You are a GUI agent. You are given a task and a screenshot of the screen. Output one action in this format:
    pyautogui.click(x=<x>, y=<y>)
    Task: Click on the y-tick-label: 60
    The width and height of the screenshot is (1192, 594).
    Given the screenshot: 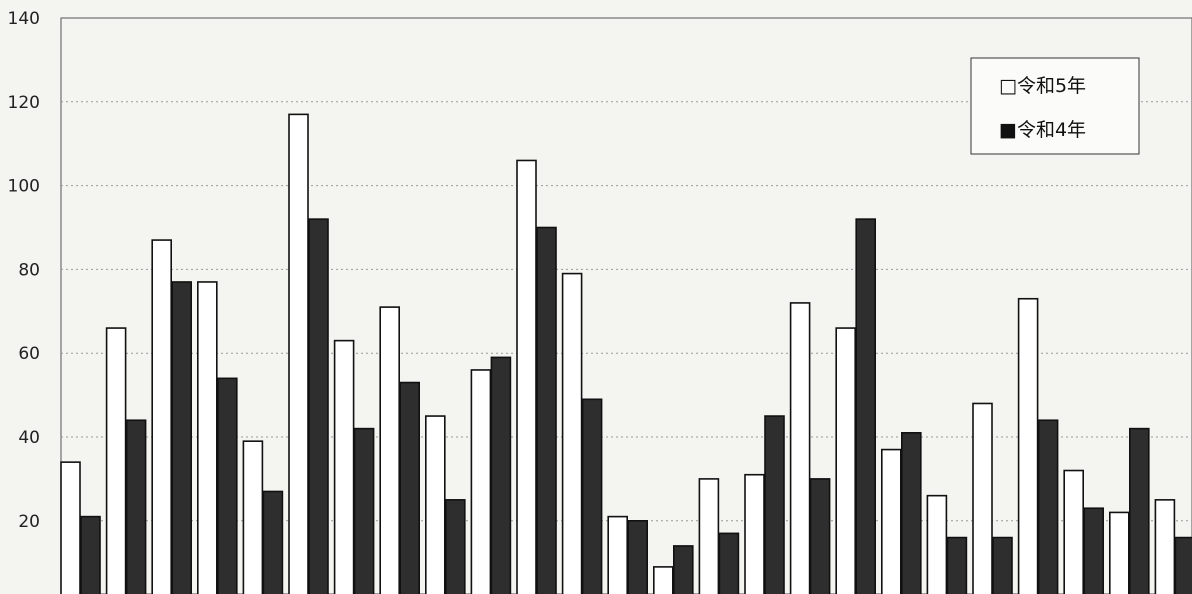 What is the action you would take?
    pyautogui.click(x=29, y=354)
    